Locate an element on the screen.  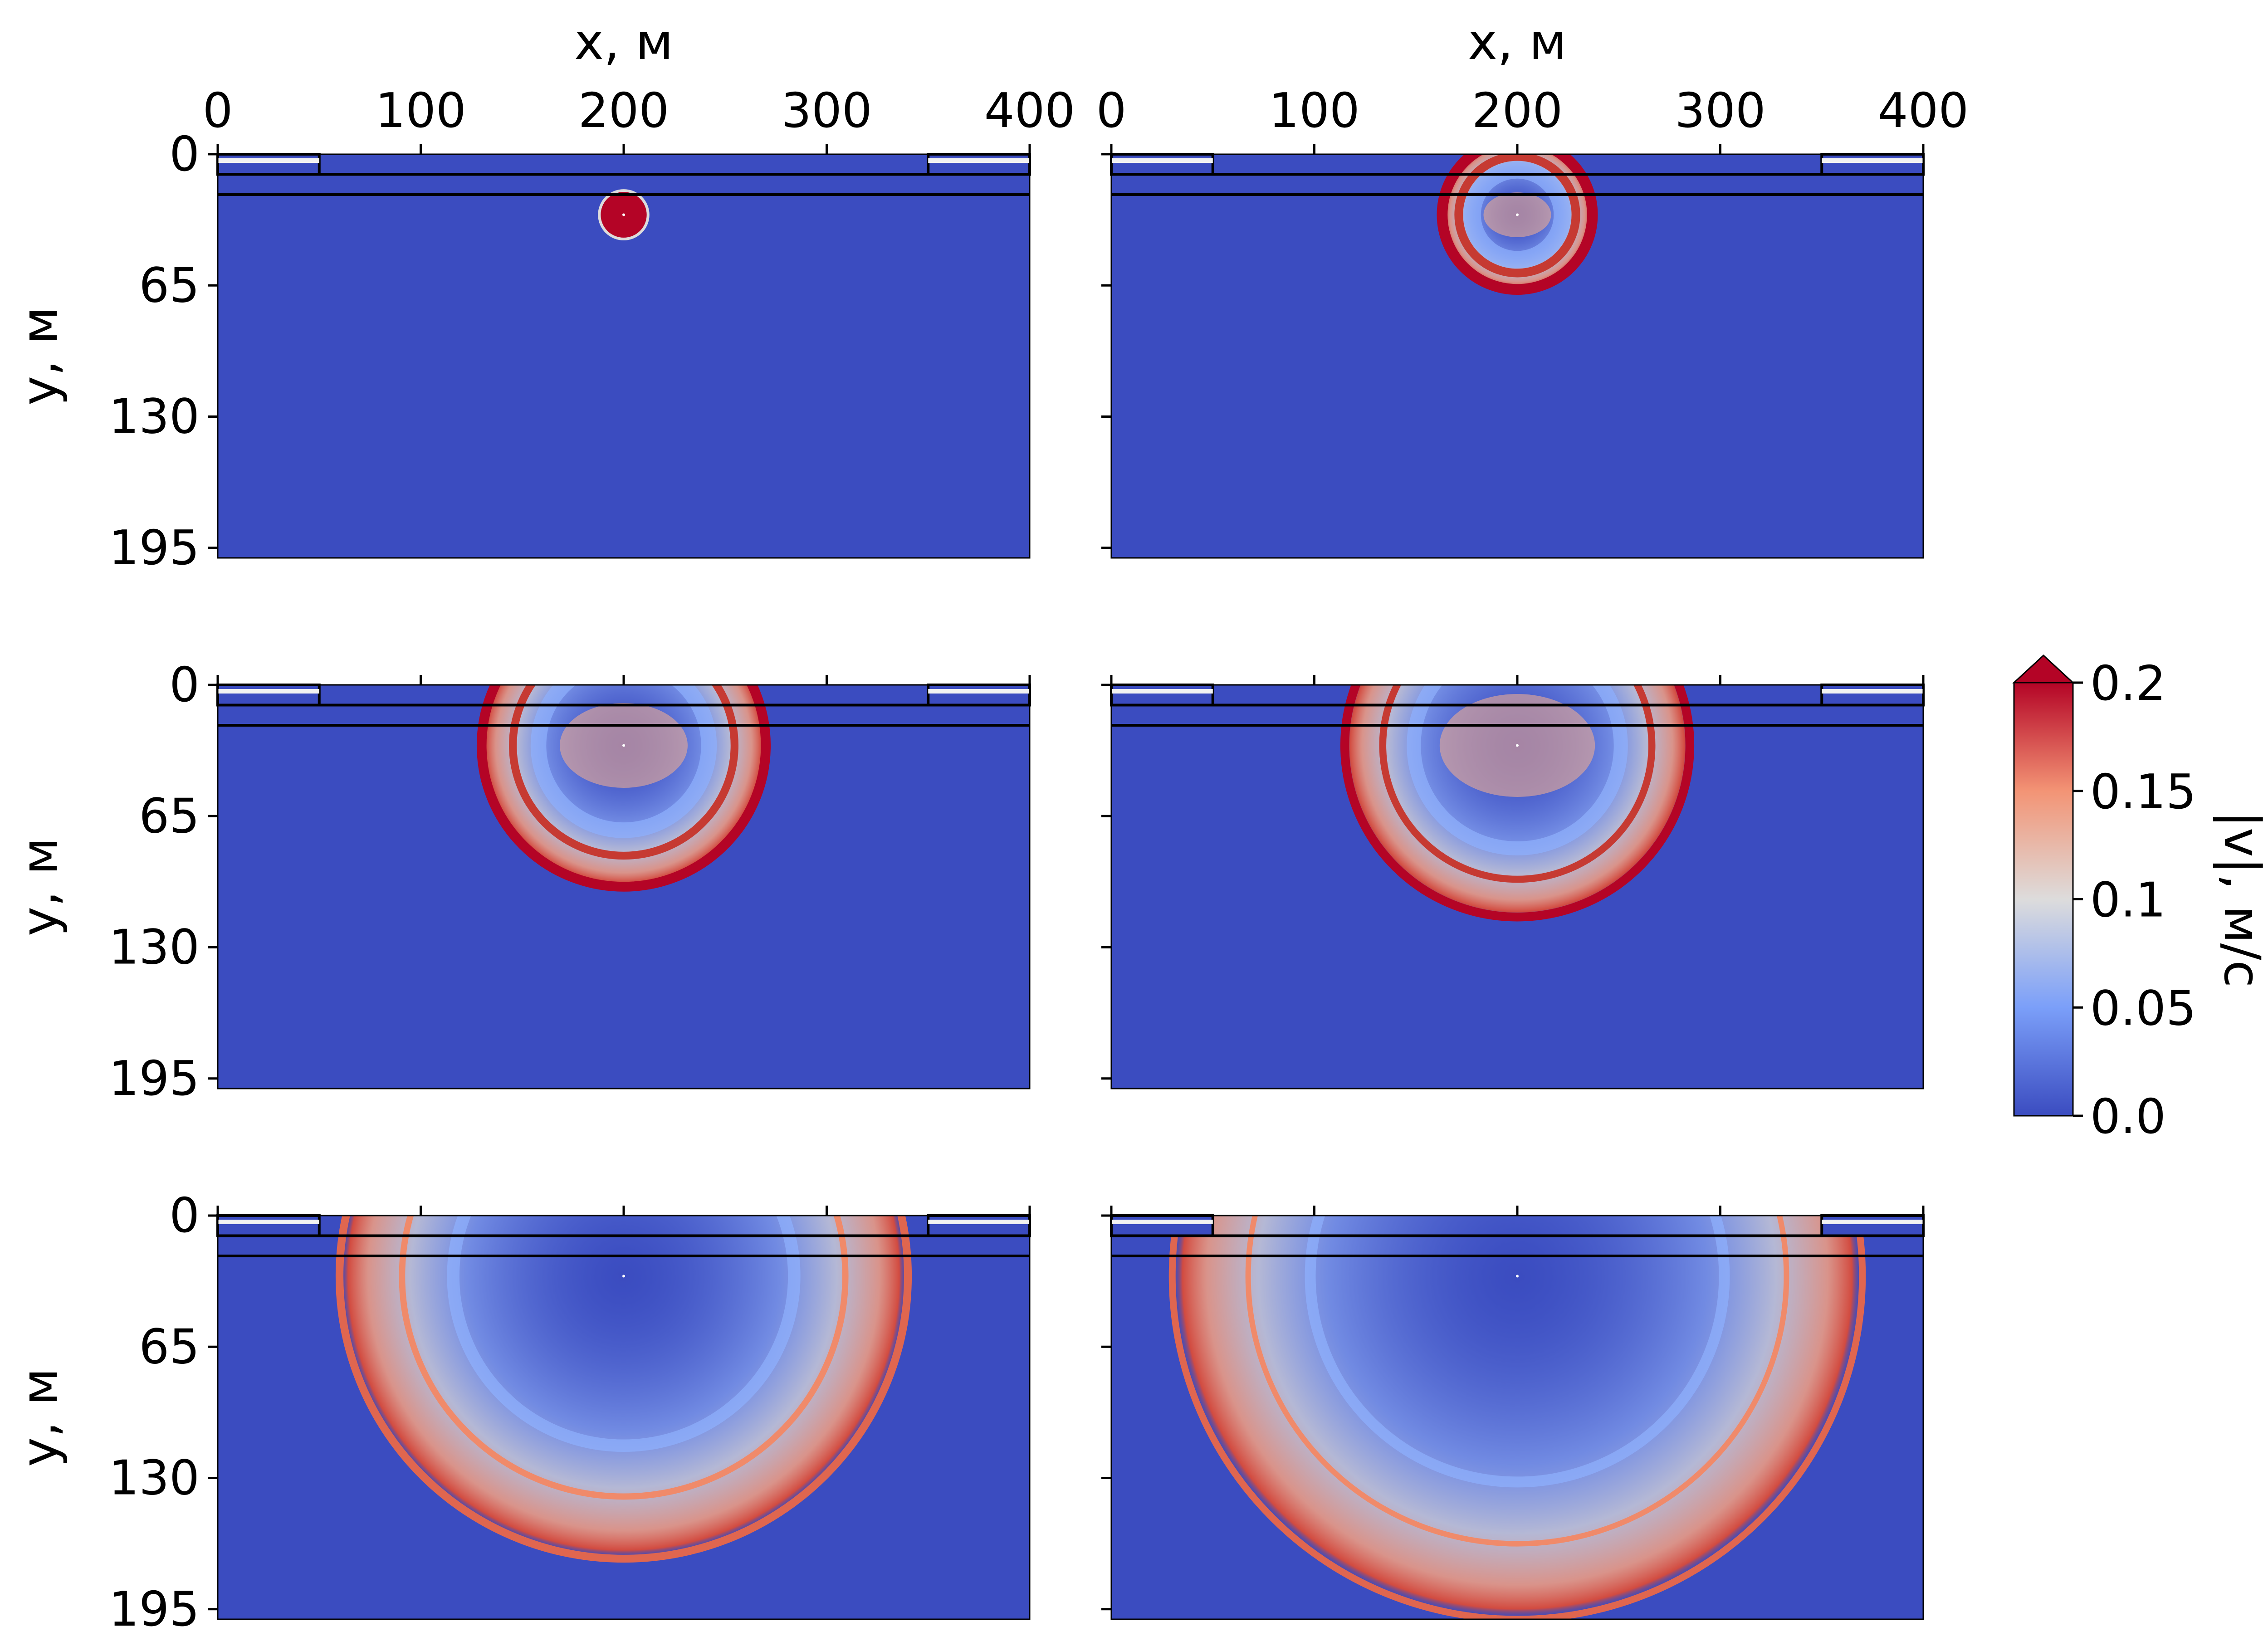
panel-r0-c1: 0 100 200 300 400 x, м is located at coordinates (1532, 286).